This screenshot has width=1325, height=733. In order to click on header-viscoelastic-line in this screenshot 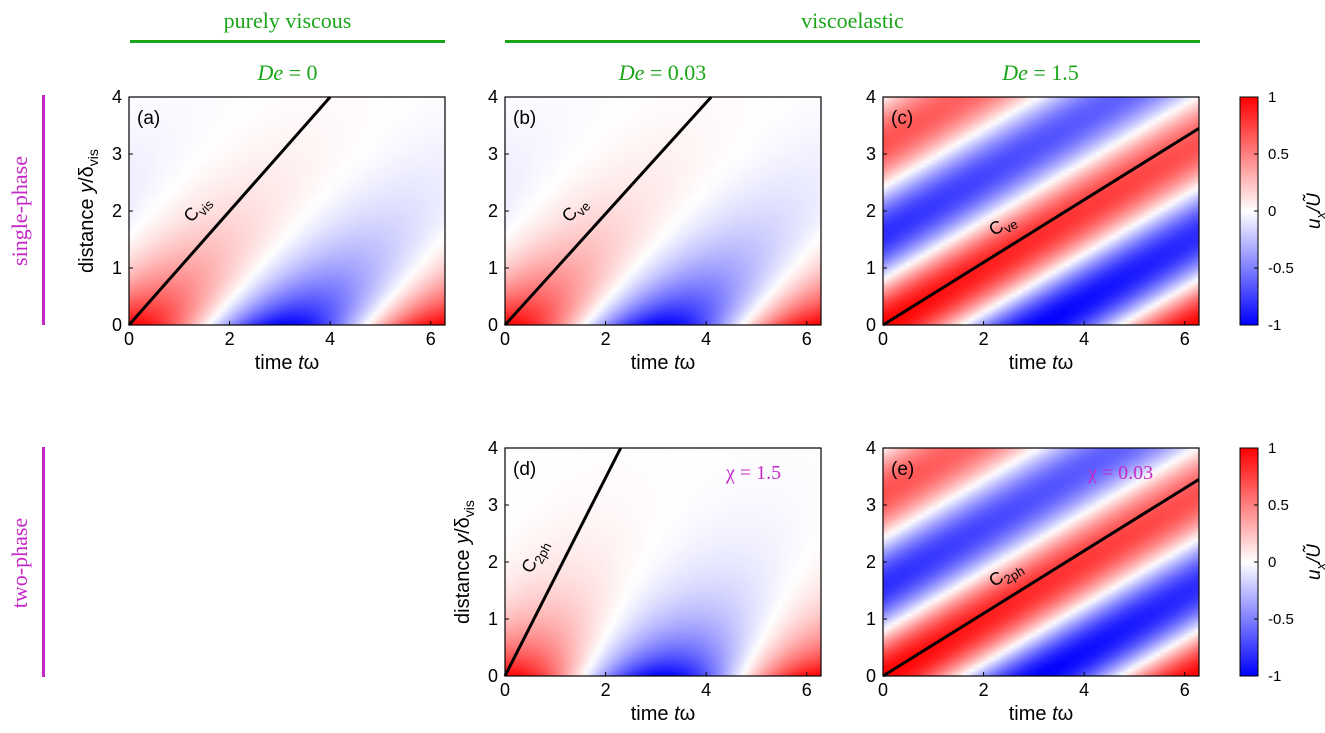, I will do `click(852, 41)`.